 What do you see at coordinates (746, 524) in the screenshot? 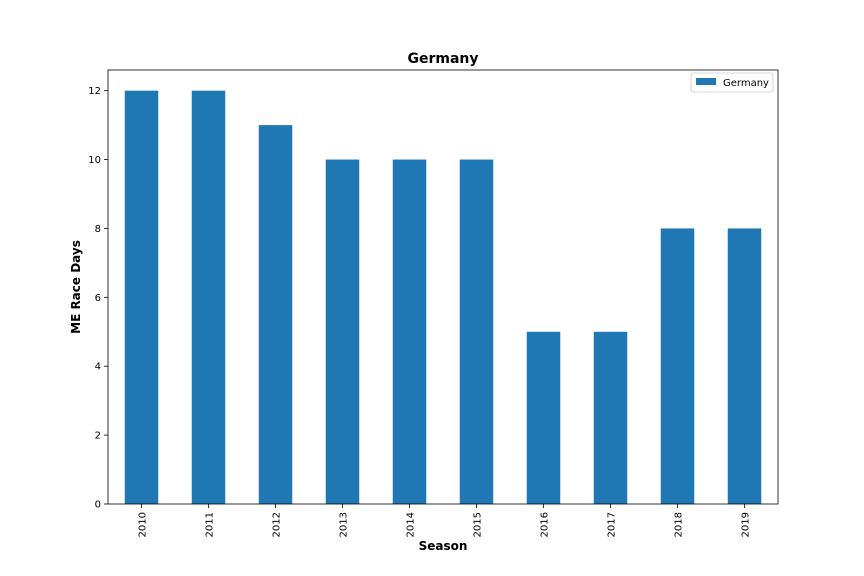
I see `x-tick-label: 2019` at bounding box center [746, 524].